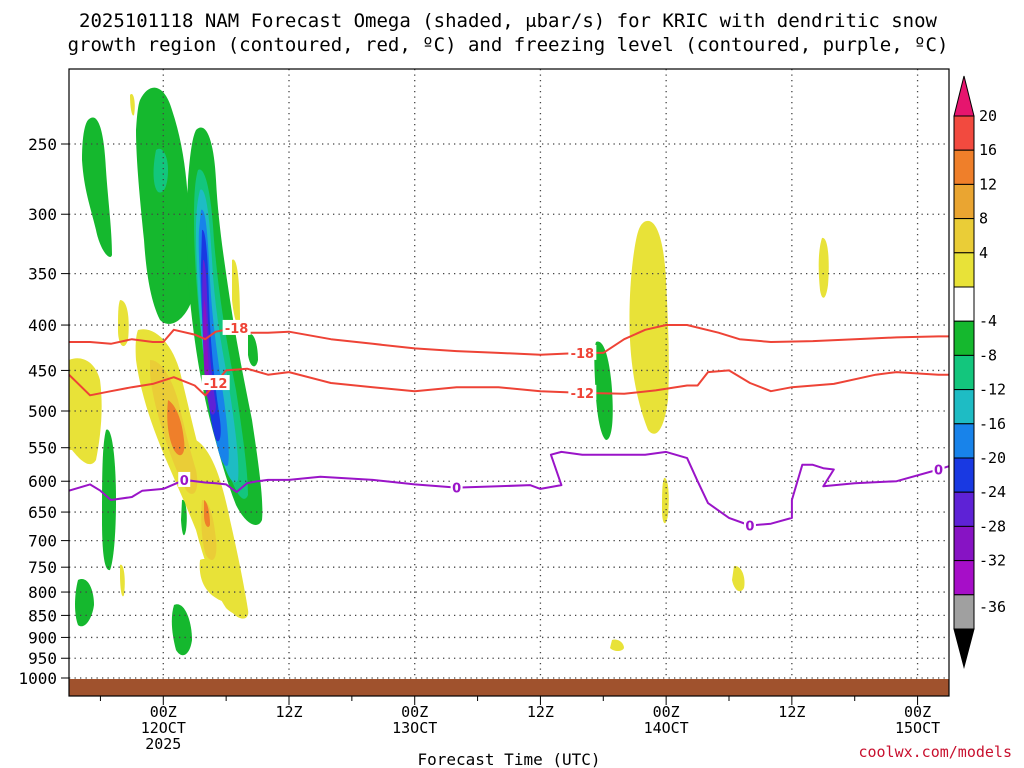 Image resolution: width=1024 pixels, height=768 pixels. What do you see at coordinates (992, 526) in the screenshot?
I see `colorbar-label-11: -28` at bounding box center [992, 526].